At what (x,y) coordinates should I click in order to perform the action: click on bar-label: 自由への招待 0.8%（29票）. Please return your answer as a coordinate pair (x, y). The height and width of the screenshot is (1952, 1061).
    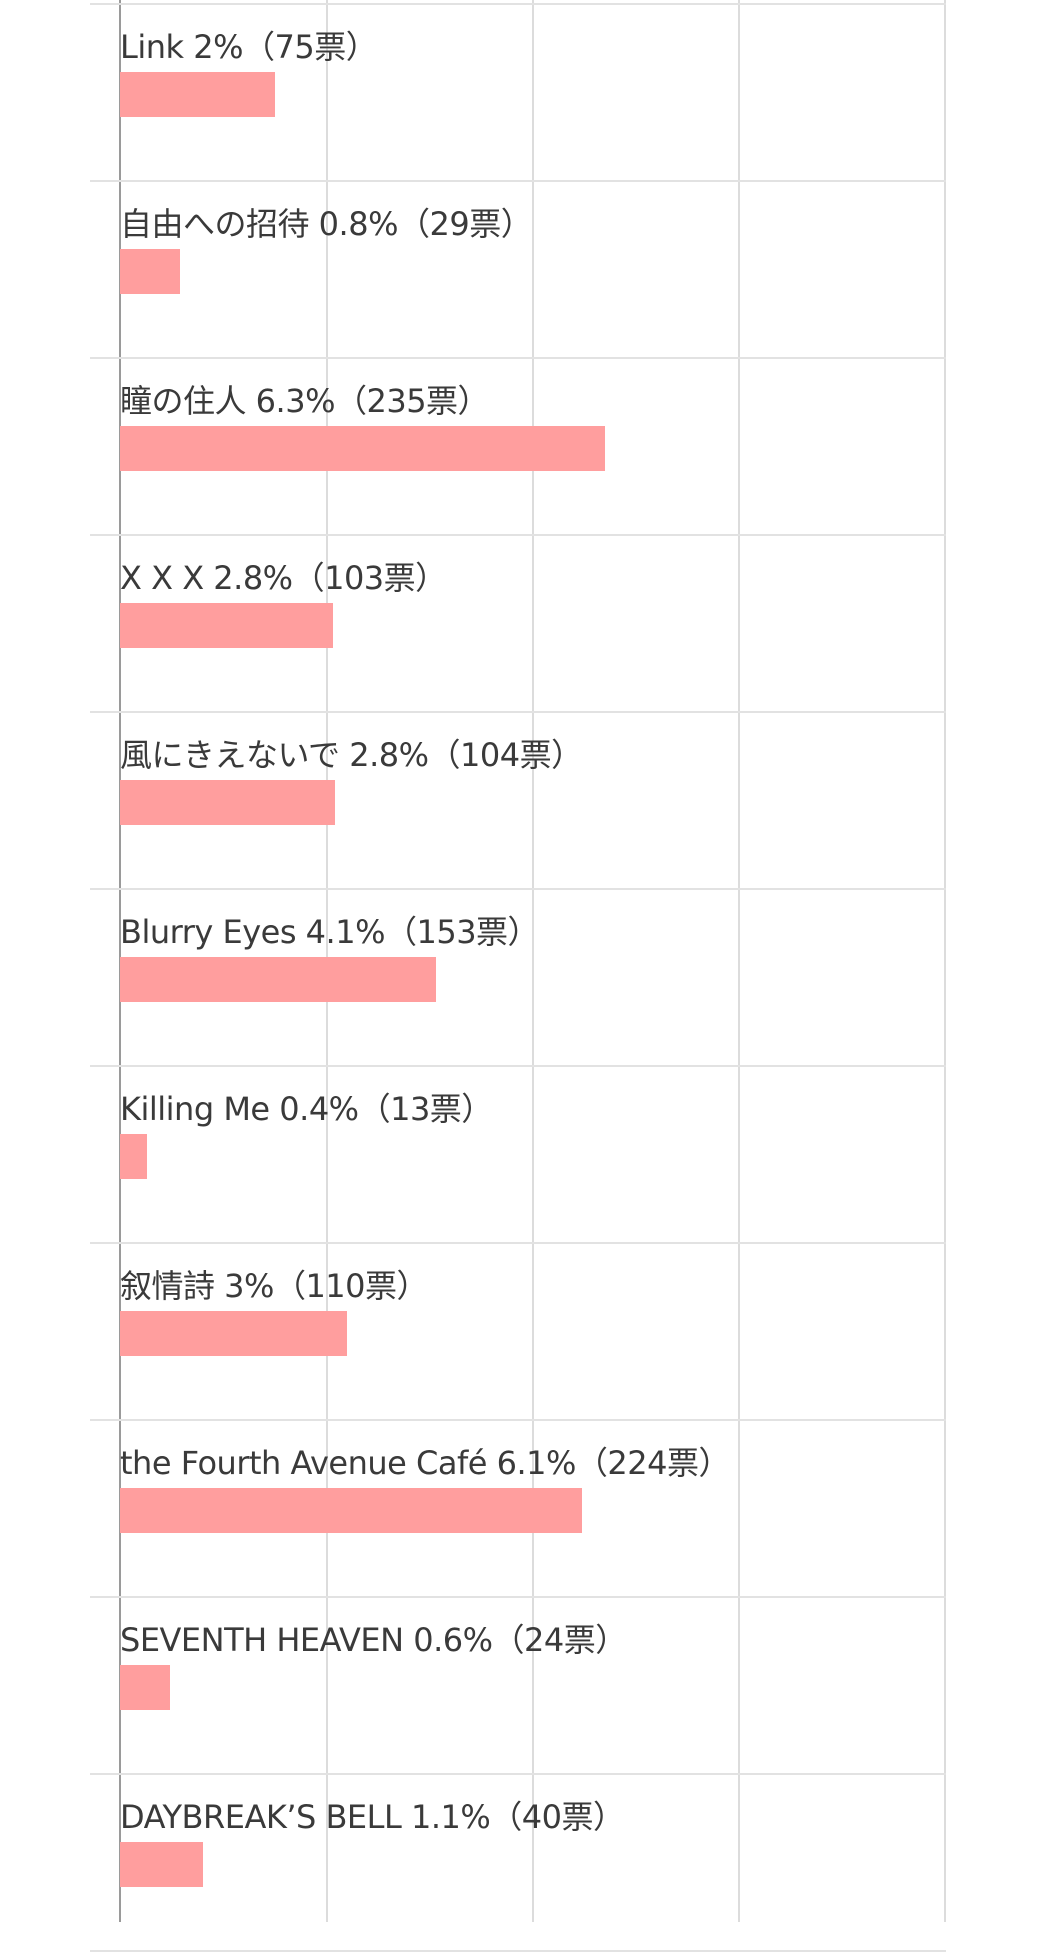
    Looking at the image, I should click on (326, 224).